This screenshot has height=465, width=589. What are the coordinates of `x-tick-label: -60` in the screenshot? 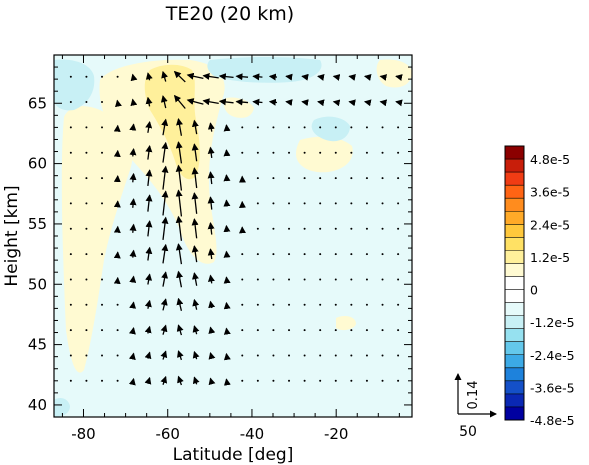 It's located at (167, 434).